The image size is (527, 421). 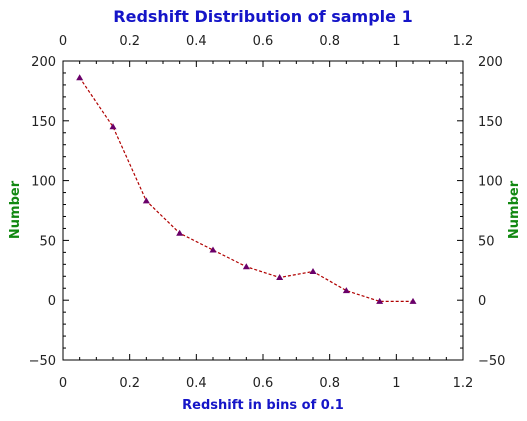 I want to click on x-tick-label-bottom: 0.6, so click(x=263, y=383).